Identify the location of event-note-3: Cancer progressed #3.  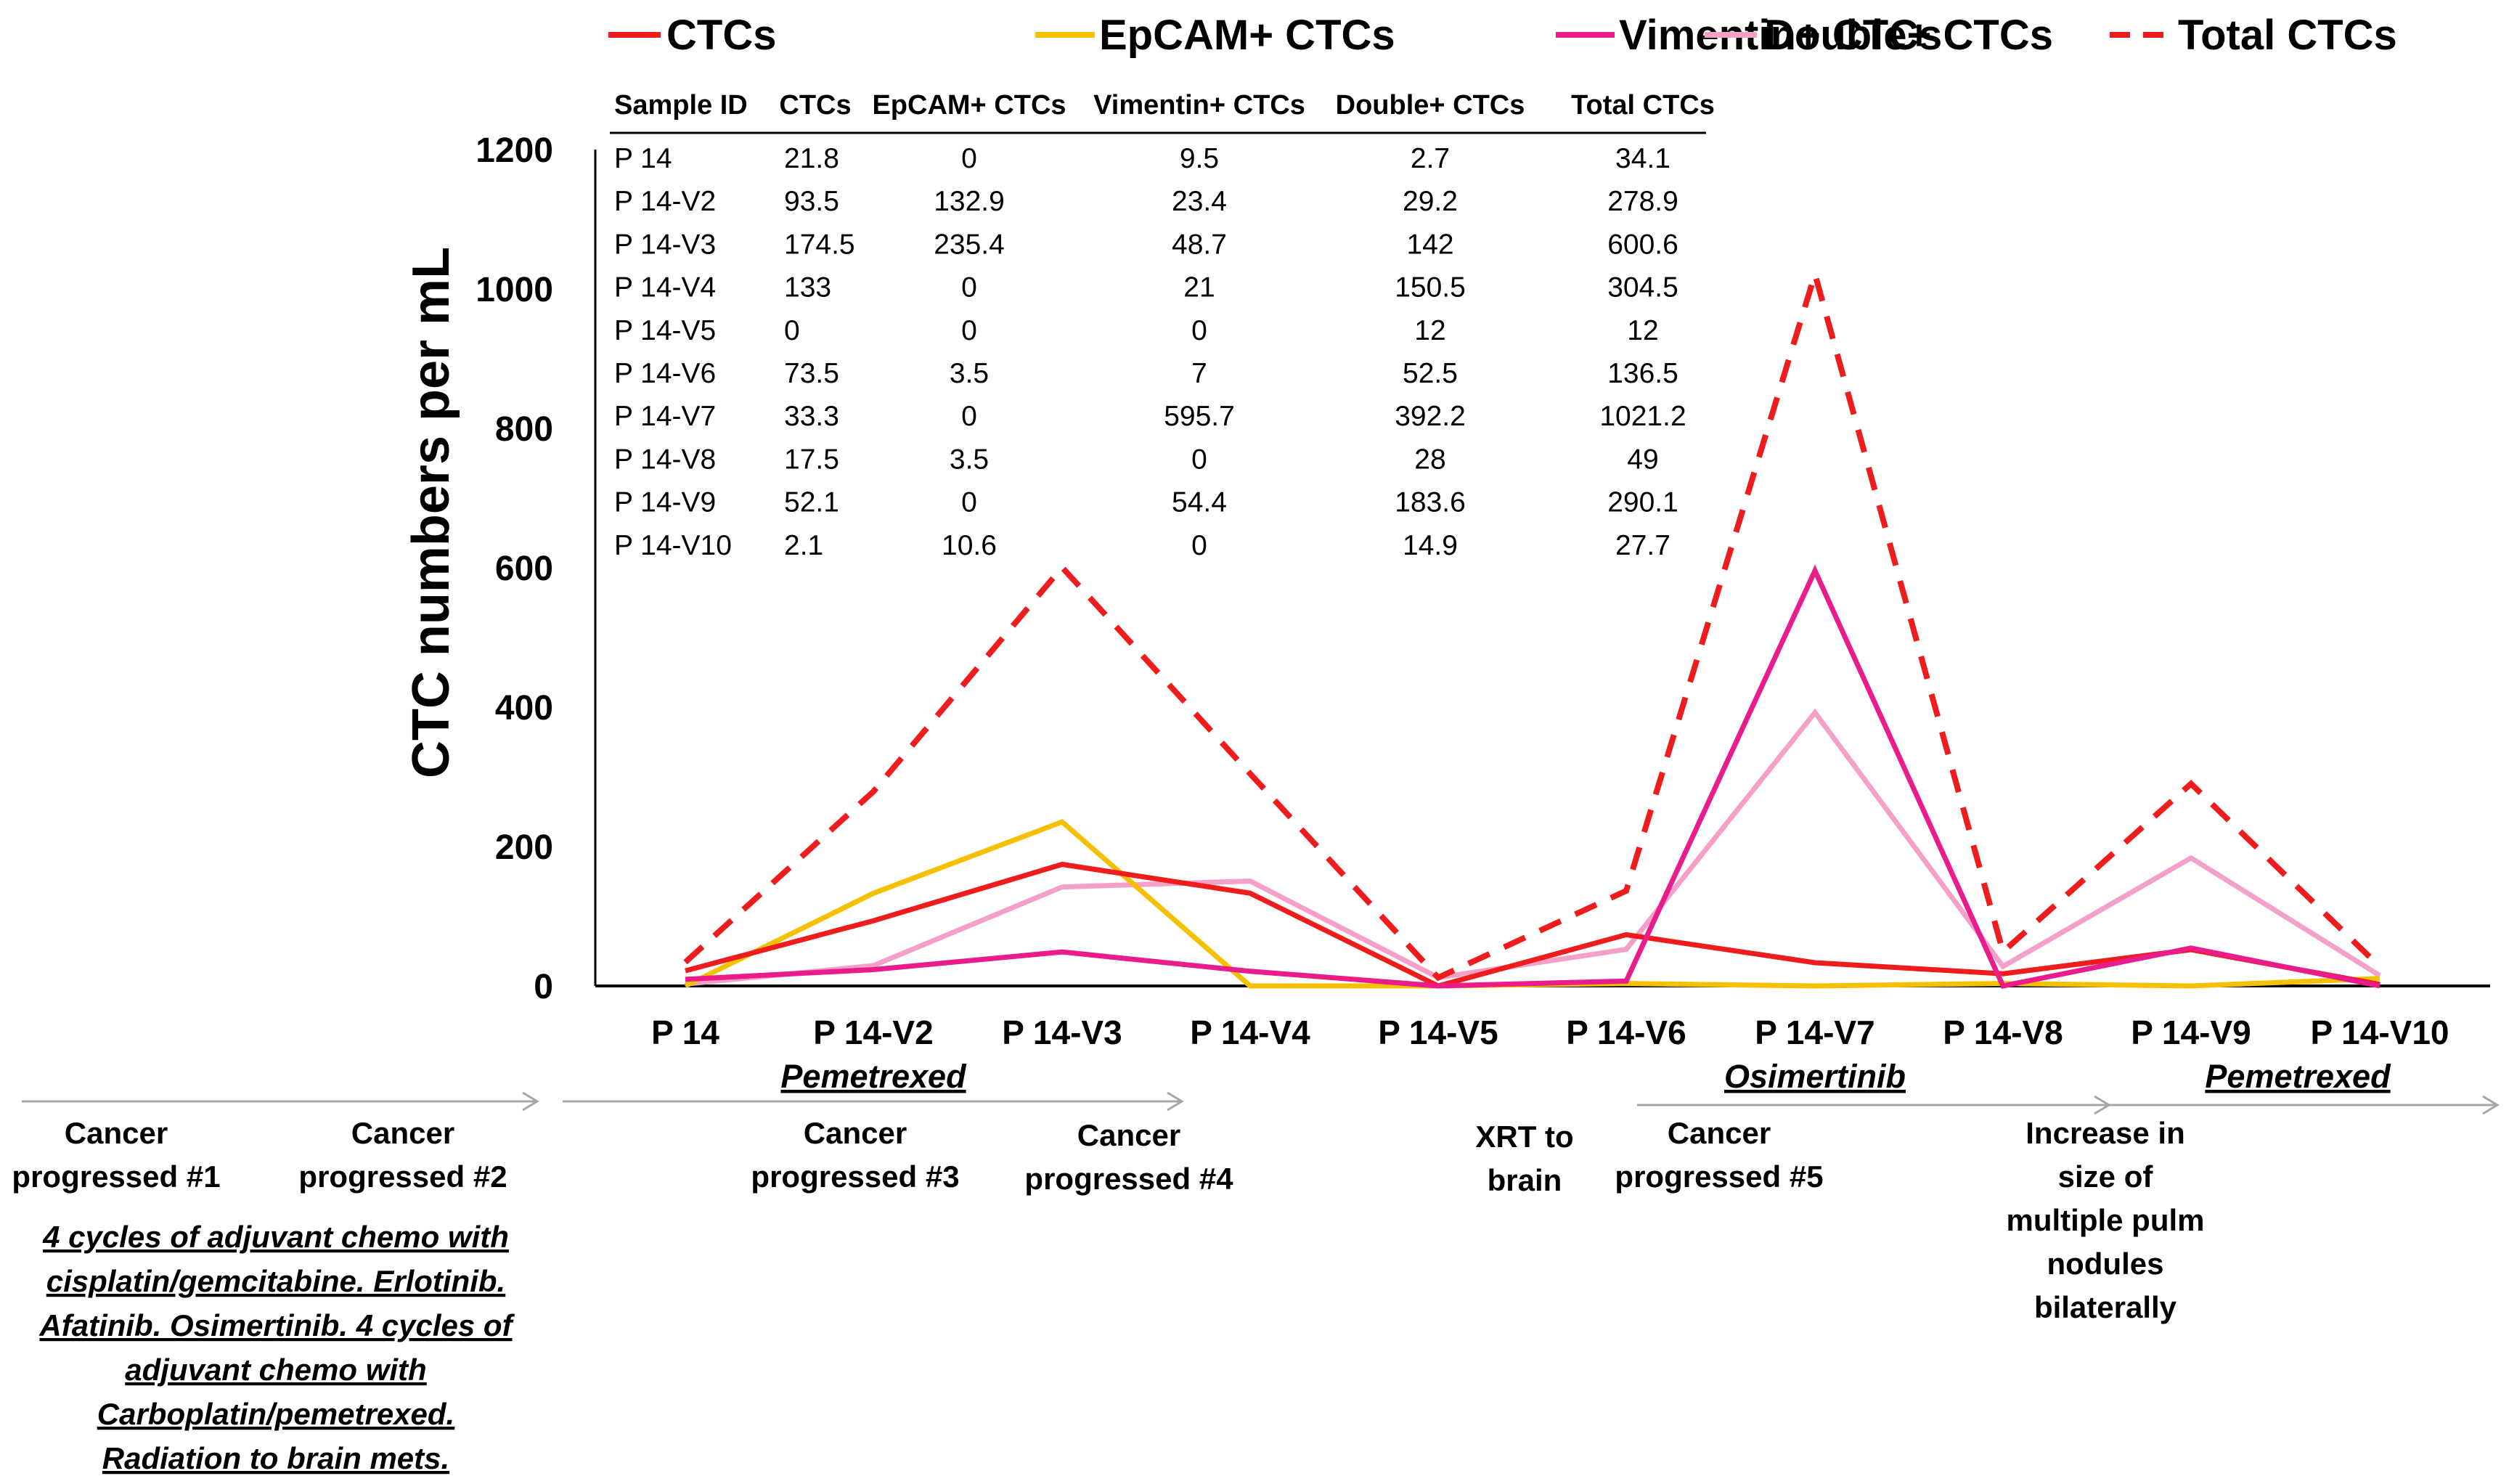
(855, 1155).